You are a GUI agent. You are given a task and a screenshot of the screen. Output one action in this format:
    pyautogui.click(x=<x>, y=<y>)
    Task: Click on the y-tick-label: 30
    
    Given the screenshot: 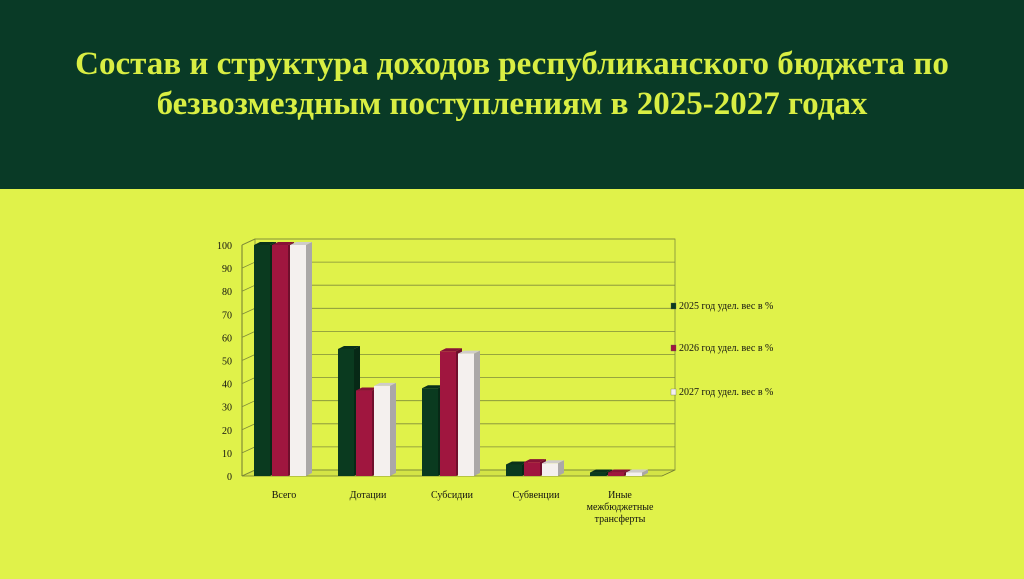 What is the action you would take?
    pyautogui.click(x=227, y=408)
    